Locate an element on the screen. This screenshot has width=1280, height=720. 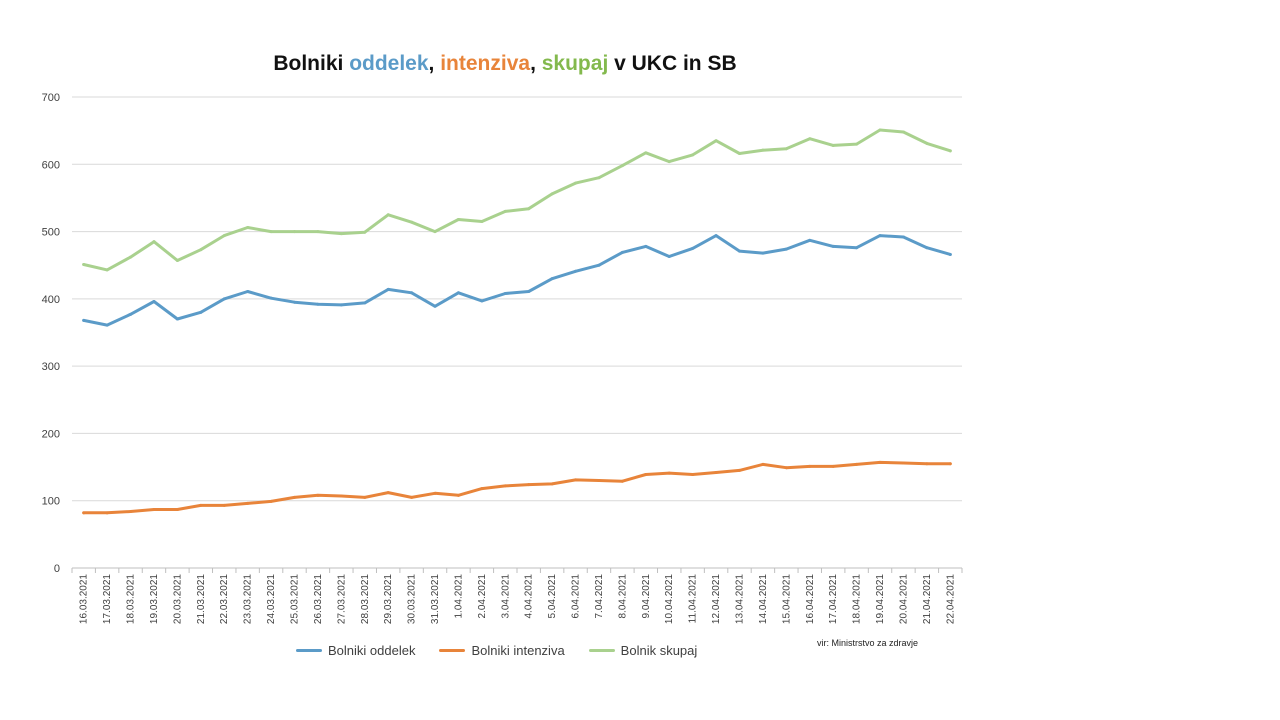
x-tick-label: 5.04.2021 is located at coordinates (552, 596).